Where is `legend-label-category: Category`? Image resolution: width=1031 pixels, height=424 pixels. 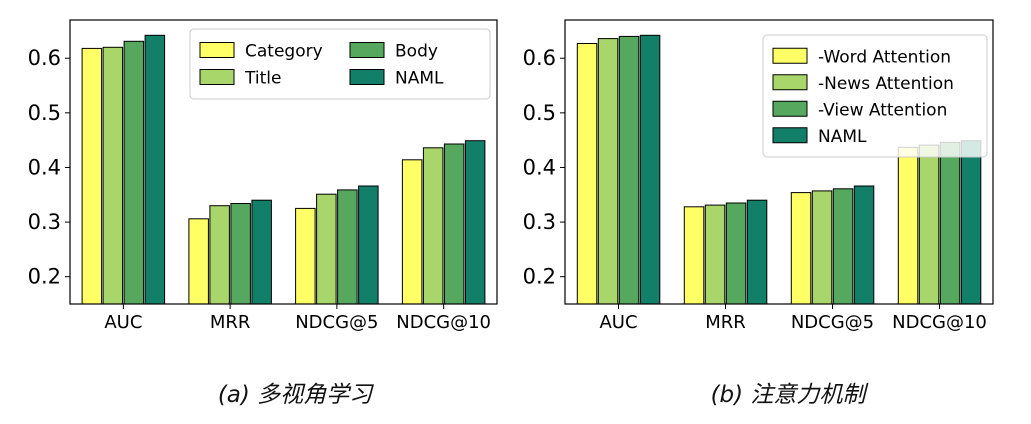 legend-label-category: Category is located at coordinates (284, 52).